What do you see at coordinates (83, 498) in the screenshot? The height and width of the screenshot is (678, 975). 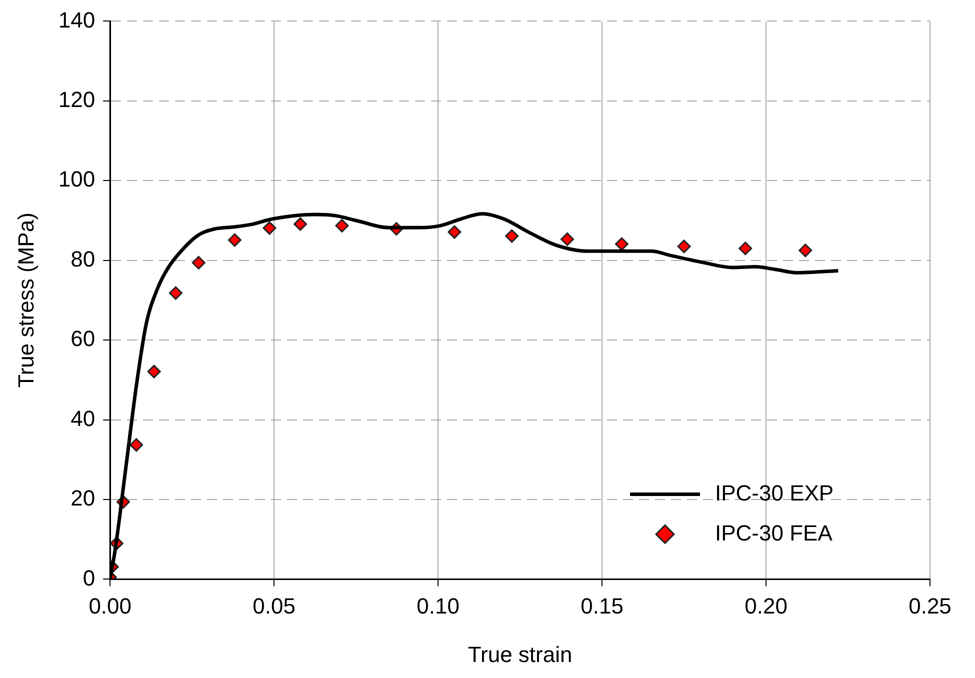 I see `y-tick-label: 20` at bounding box center [83, 498].